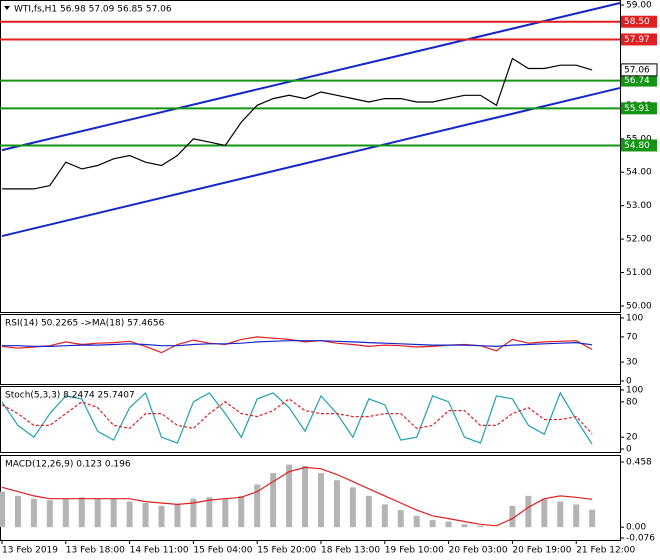 The image size is (660, 560). I want to click on y-tick-label: 70, so click(632, 337).